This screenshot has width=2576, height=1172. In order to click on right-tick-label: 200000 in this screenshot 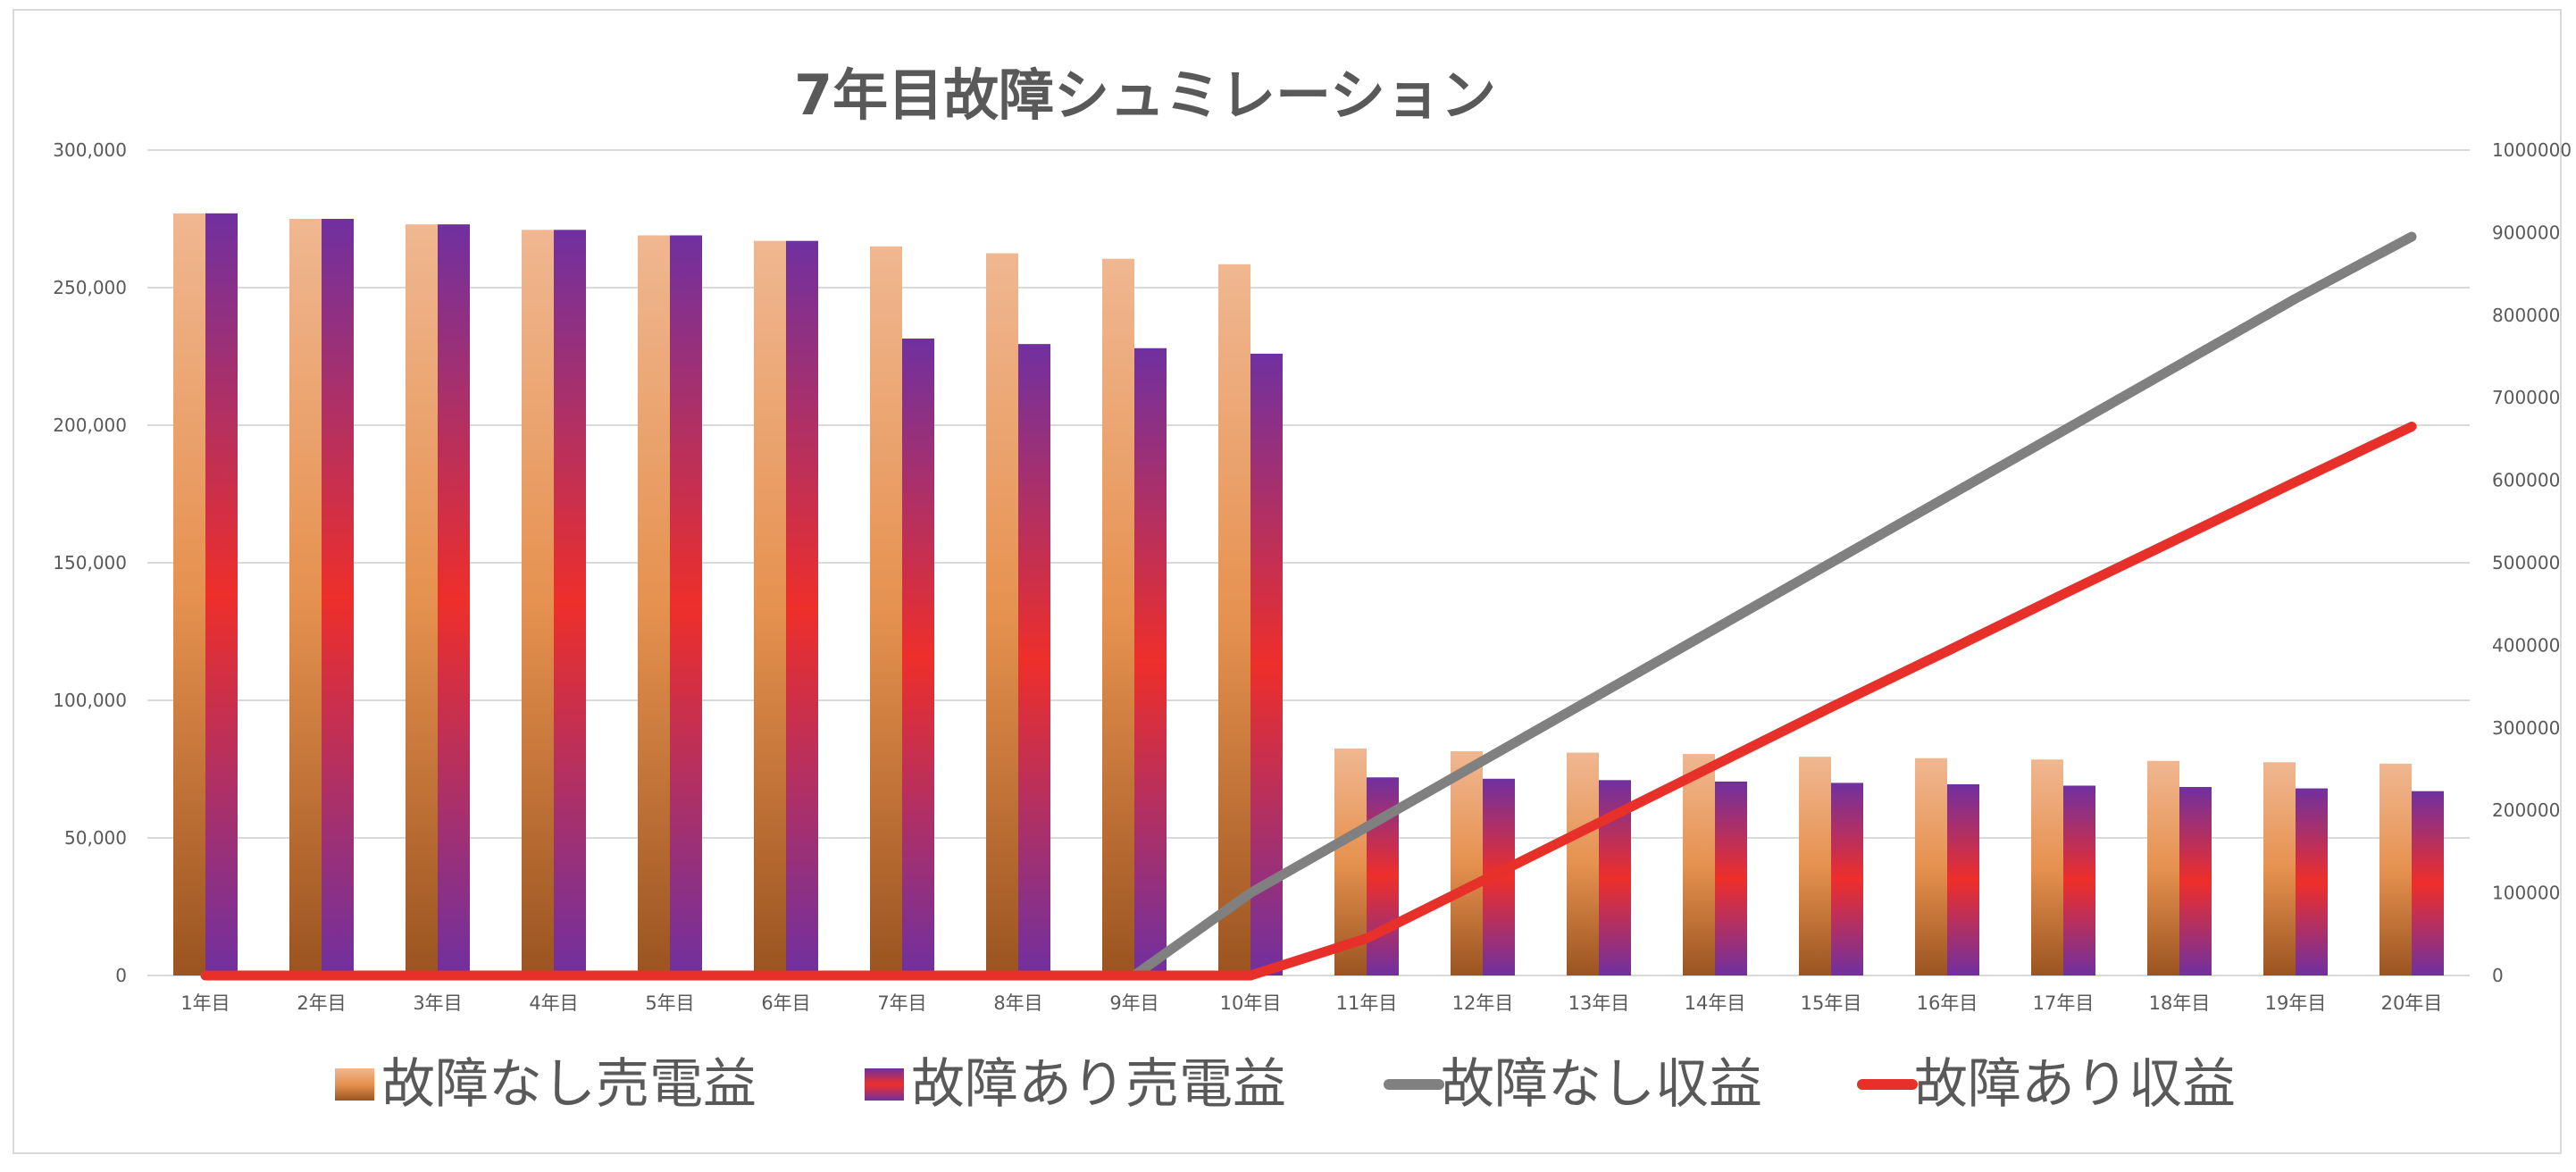, I will do `click(2526, 810)`.